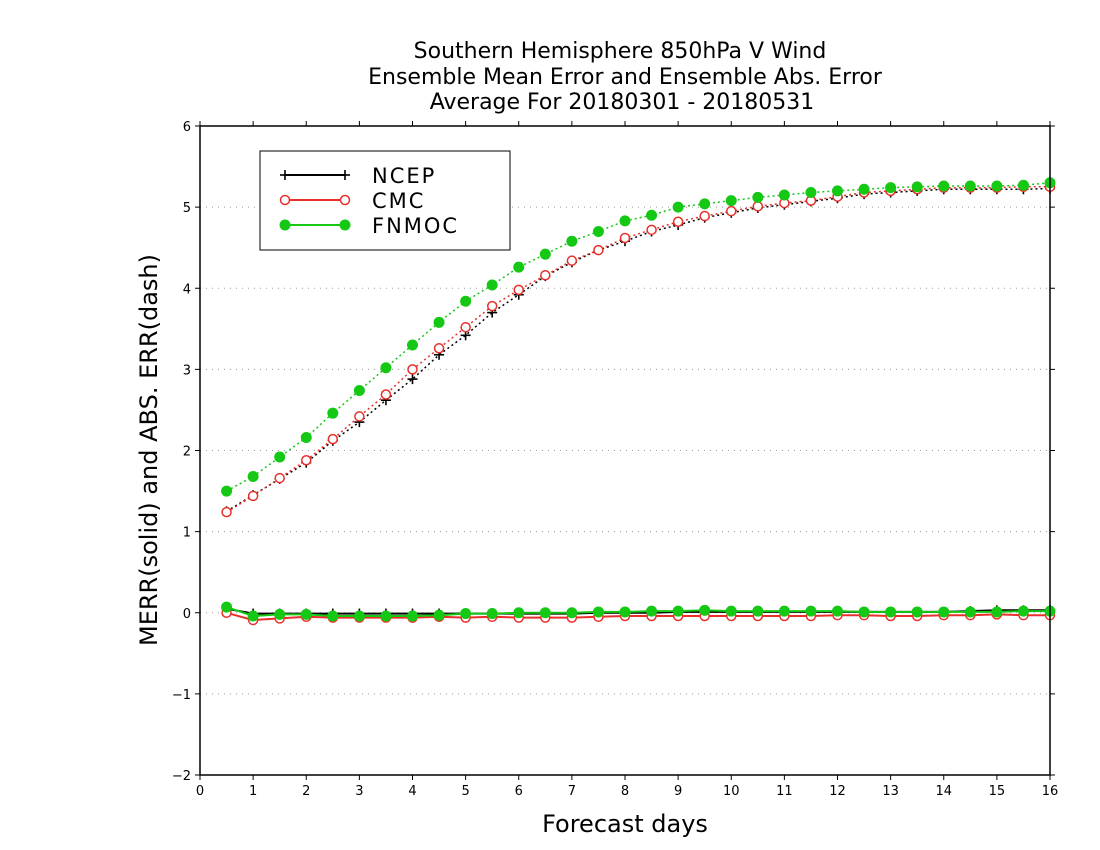 Image resolution: width=1100 pixels, height=850 pixels. Describe the element at coordinates (200, 791) in the screenshot. I see `x-tick-label-0: 0` at that location.